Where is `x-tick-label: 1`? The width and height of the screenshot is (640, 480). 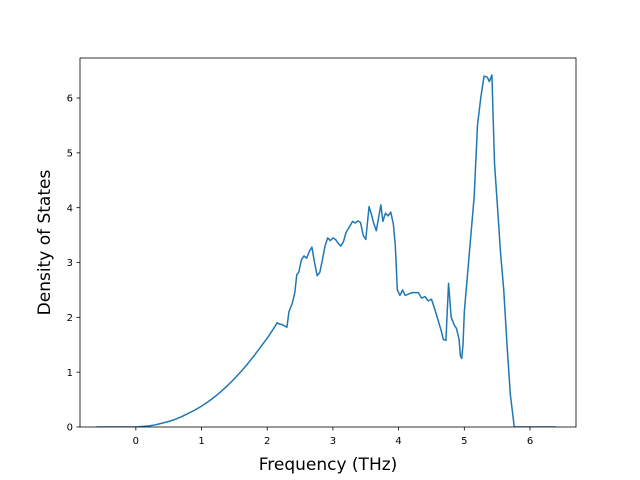 x-tick-label: 1 is located at coordinates (201, 441).